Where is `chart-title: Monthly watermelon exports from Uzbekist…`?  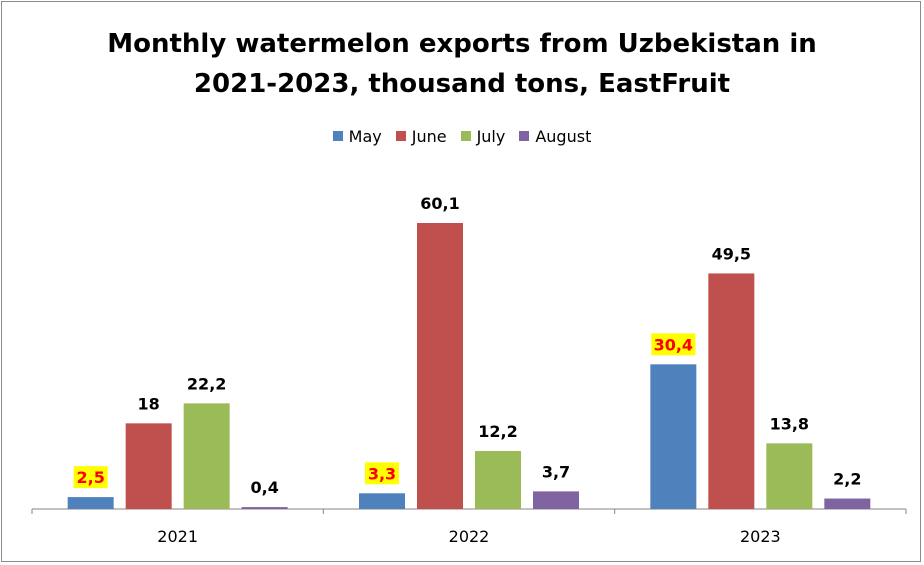 chart-title: Monthly watermelon exports from Uzbekist… is located at coordinates (462, 64).